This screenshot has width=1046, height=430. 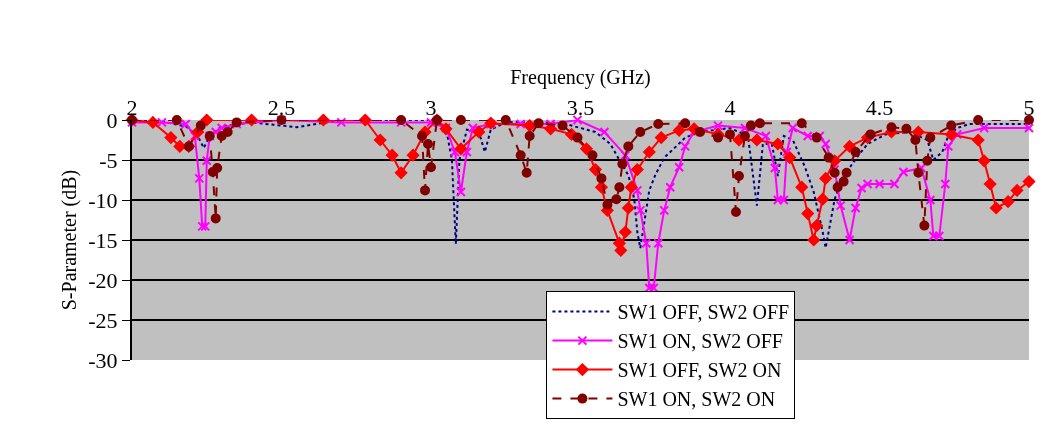 What do you see at coordinates (696, 399) in the screenshot?
I see `legend-label: SW1 ON, SW2 ON` at bounding box center [696, 399].